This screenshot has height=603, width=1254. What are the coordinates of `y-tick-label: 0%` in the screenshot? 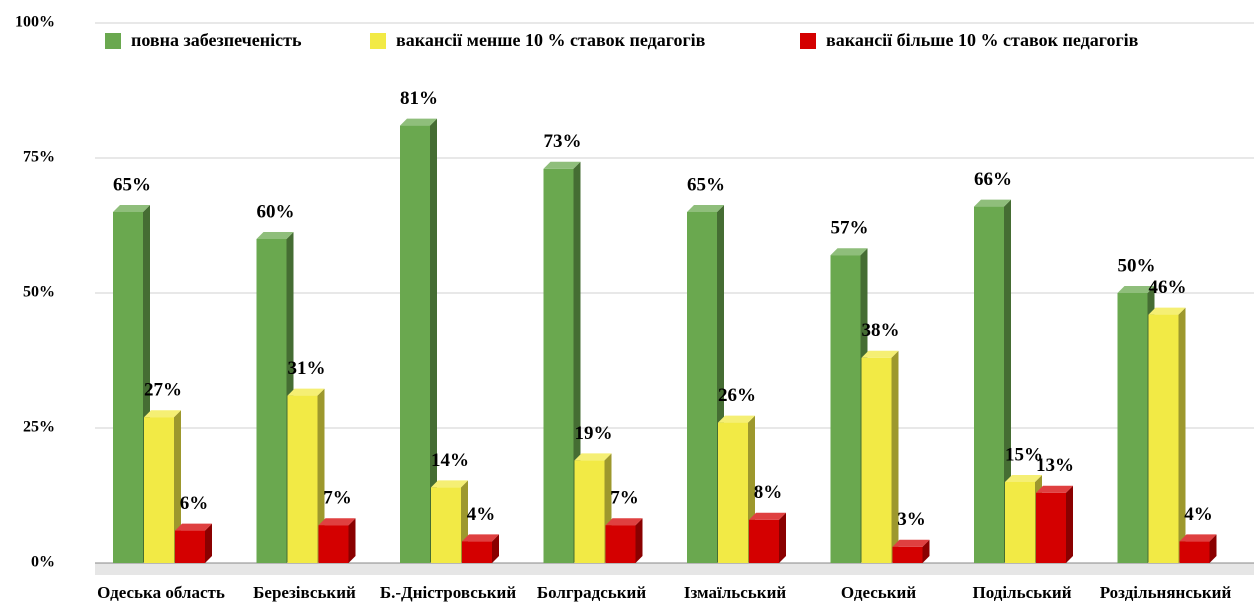 It's located at (43, 562).